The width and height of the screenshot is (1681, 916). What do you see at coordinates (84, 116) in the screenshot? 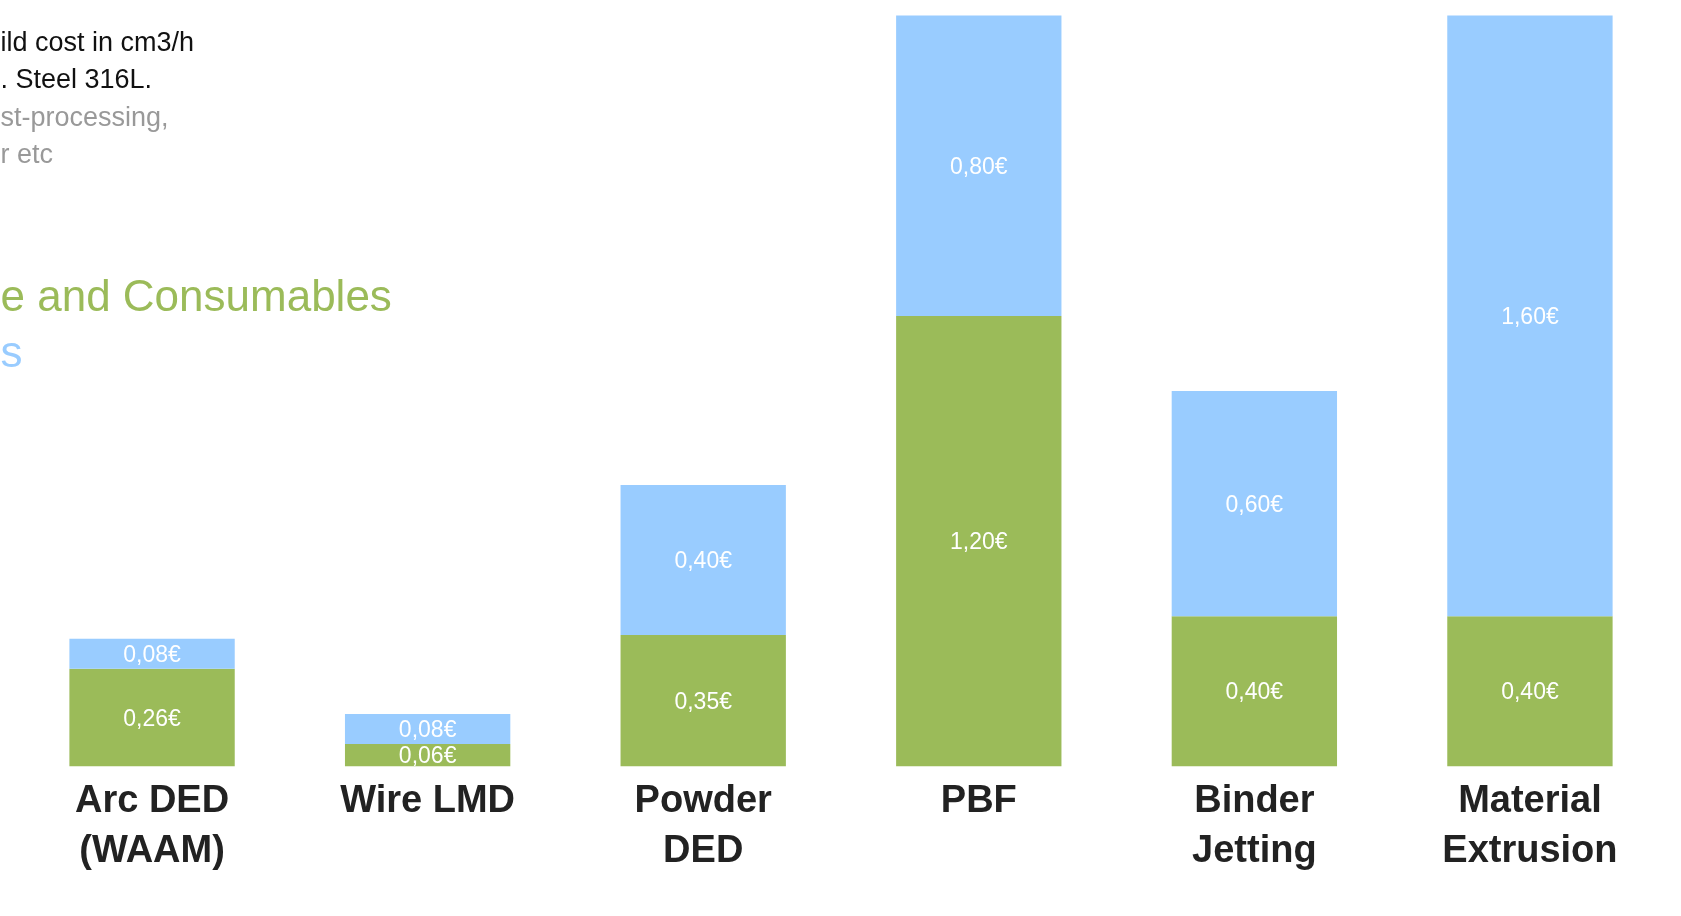
I see `annotation: st-processing,` at bounding box center [84, 116].